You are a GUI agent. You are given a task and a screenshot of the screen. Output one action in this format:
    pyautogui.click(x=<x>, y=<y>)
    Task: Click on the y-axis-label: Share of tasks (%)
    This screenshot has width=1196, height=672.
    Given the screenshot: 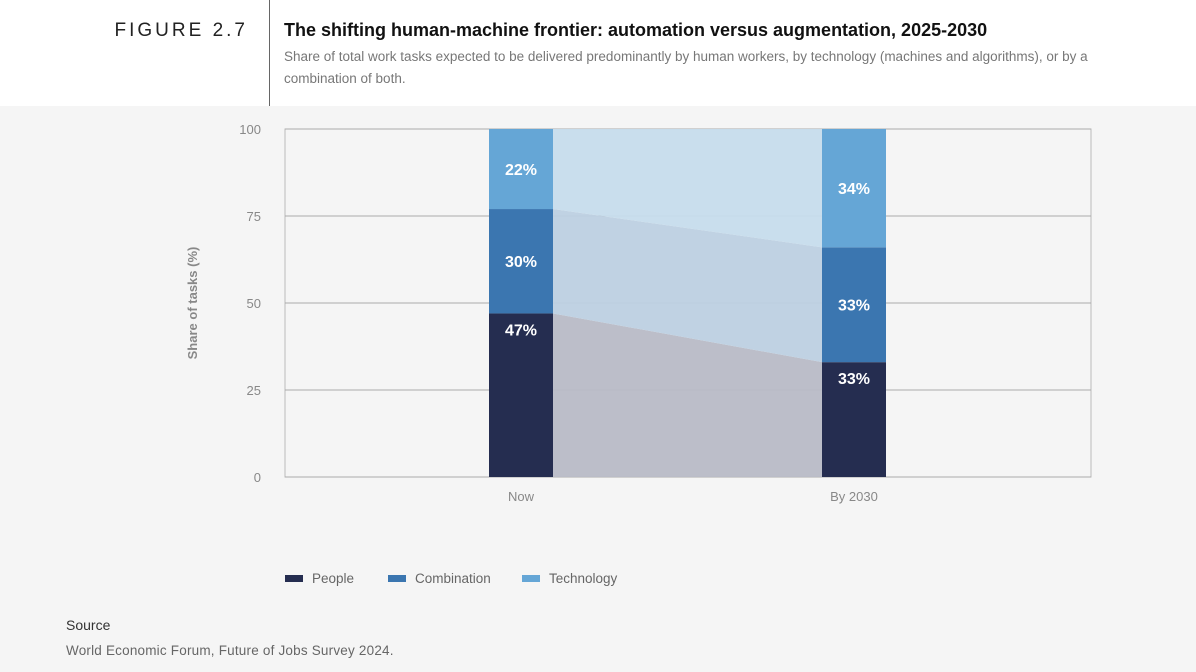 What is the action you would take?
    pyautogui.click(x=192, y=303)
    